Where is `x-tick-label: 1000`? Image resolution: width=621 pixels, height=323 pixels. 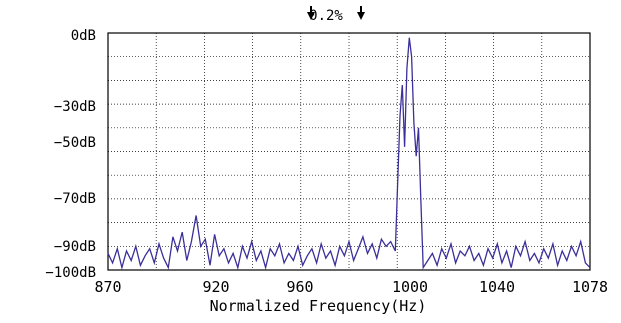 x-tick-label: 1000 is located at coordinates (410, 287).